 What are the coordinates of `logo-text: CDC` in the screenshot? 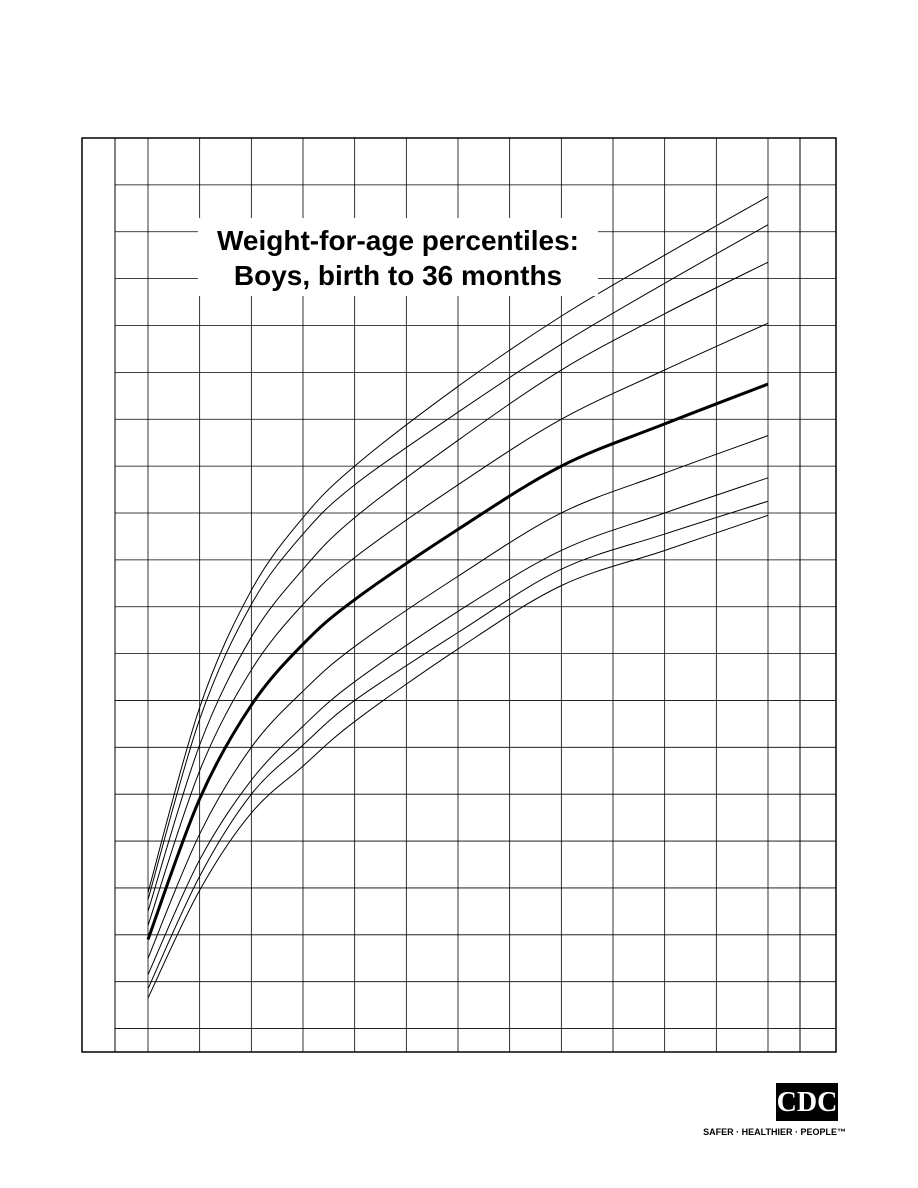 It's located at (807, 1102).